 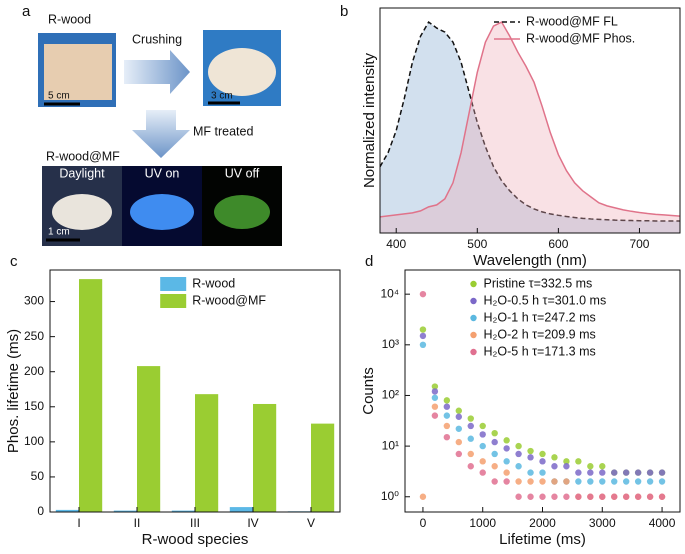 What do you see at coordinates (662, 523) in the screenshot?
I see `x-tick-label: 4000` at bounding box center [662, 523].